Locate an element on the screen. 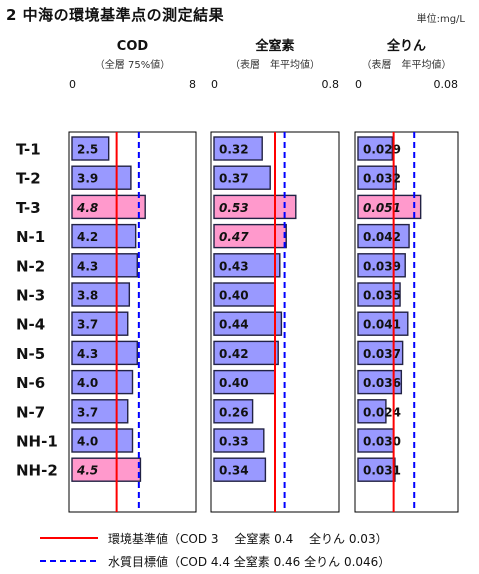 This screenshot has width=479, height=574. data-label: 3.8 is located at coordinates (87, 296).